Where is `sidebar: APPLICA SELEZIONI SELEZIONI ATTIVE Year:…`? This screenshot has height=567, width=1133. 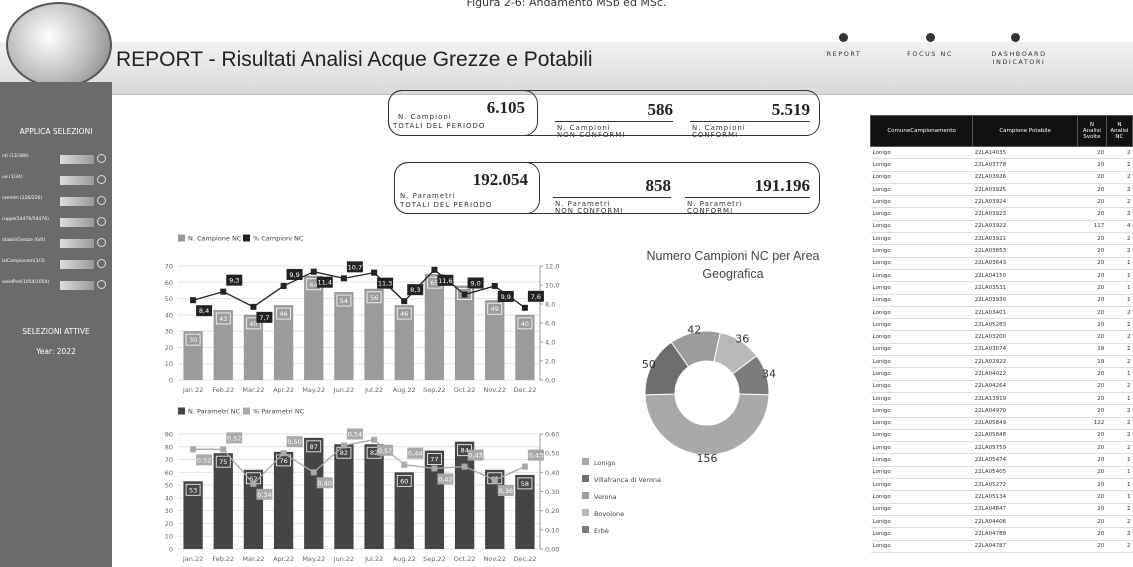 sidebar: APPLICA SELEZIONI SELEZIONI ATTIVE Year:… is located at coordinates (56, 324).